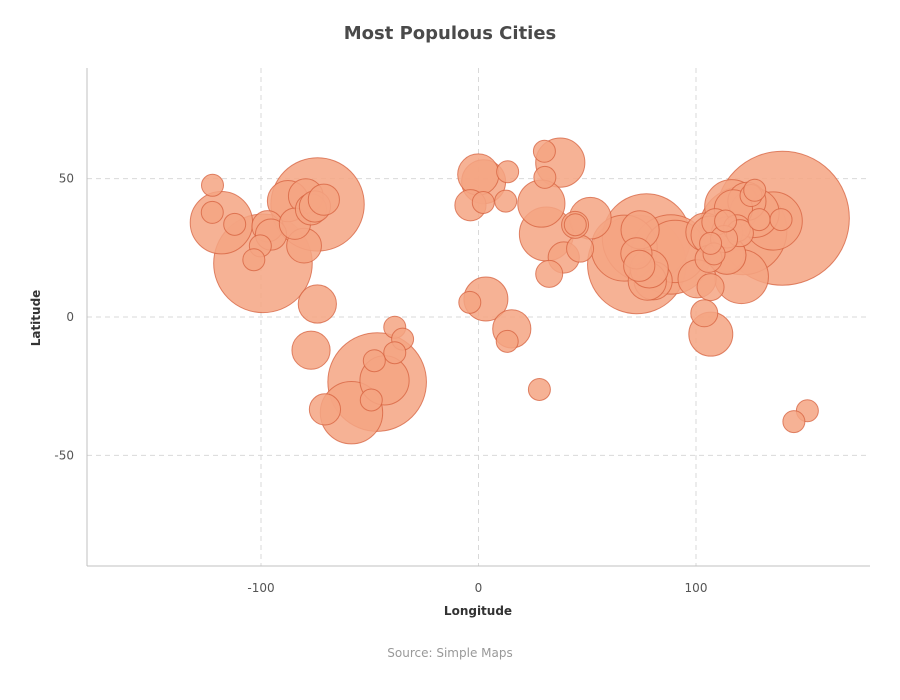 This screenshot has height=700, width=900. I want to click on y-tick-label: 0, so click(70, 317).